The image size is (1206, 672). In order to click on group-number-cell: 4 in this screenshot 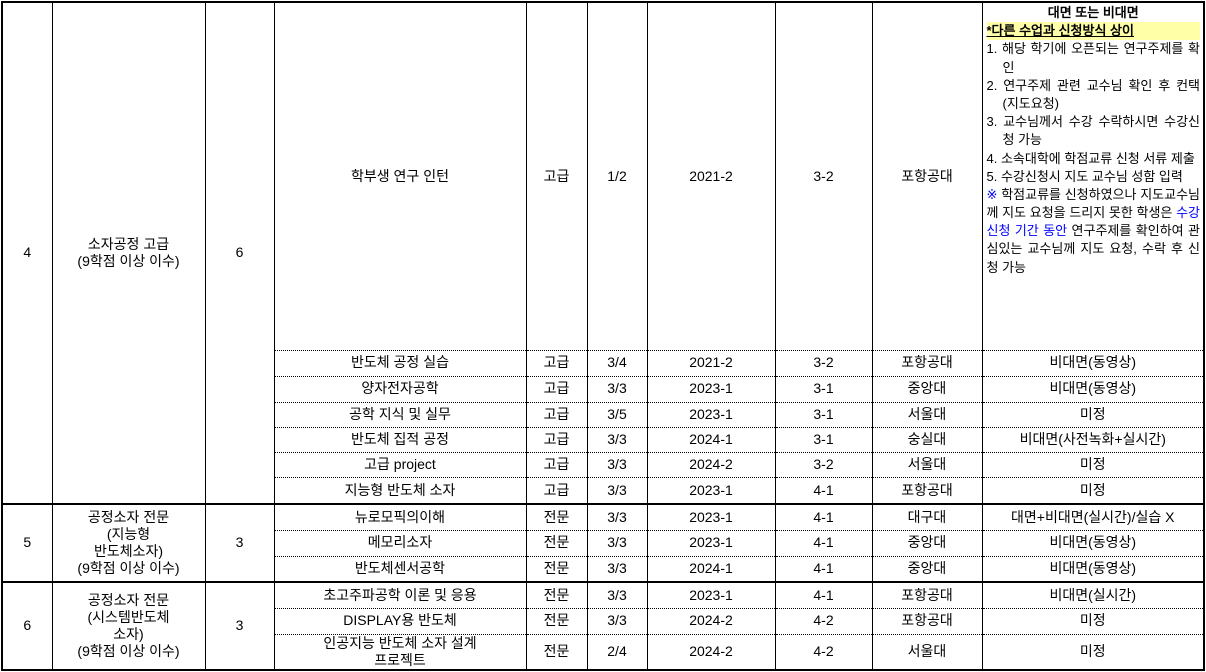, I will do `click(26, 252)`.